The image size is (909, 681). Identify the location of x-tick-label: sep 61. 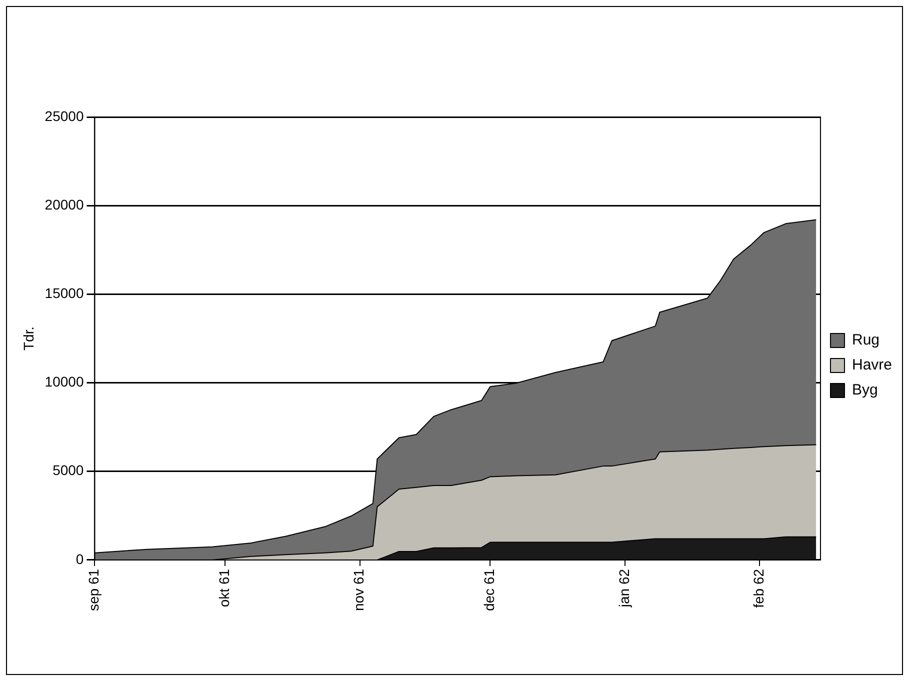
(94, 590).